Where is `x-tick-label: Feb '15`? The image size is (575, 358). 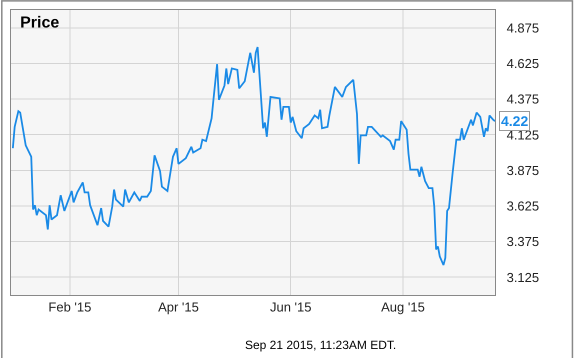 x-tick-label: Feb '15 is located at coordinates (70, 307).